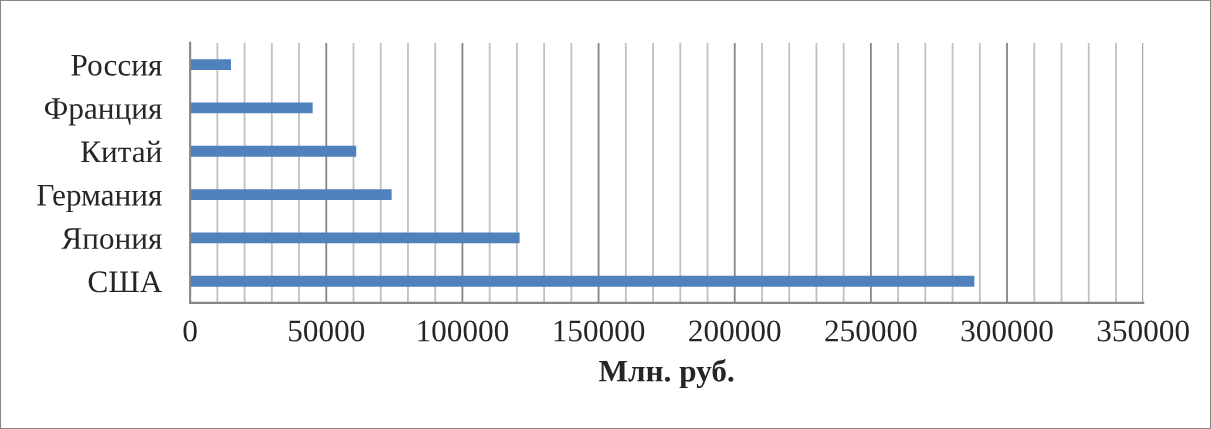 This screenshot has width=1211, height=429. Describe the element at coordinates (121, 151) in the screenshot. I see `y-tick-label: Китай` at that location.